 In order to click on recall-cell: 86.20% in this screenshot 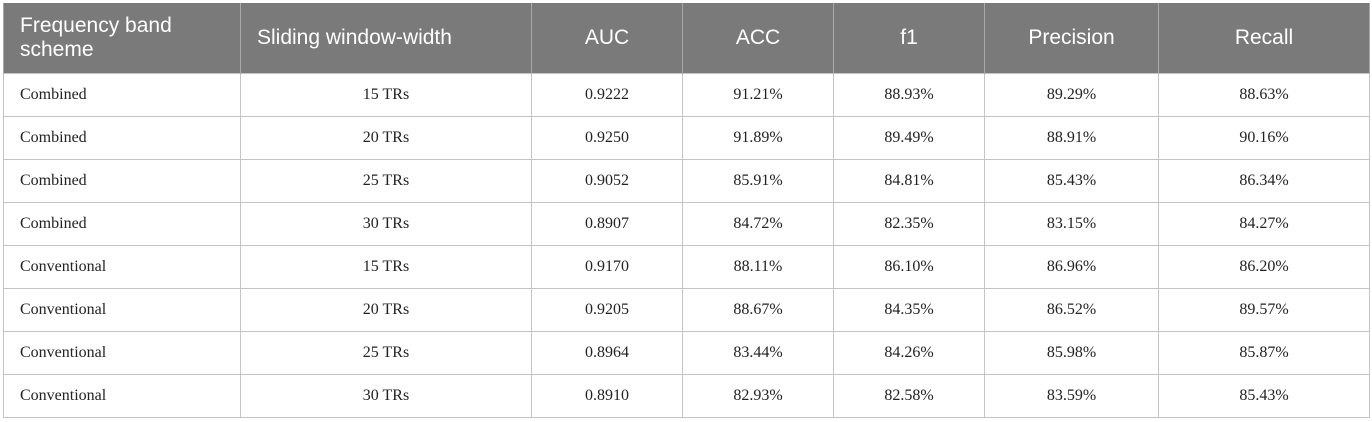, I will do `click(1264, 266)`.